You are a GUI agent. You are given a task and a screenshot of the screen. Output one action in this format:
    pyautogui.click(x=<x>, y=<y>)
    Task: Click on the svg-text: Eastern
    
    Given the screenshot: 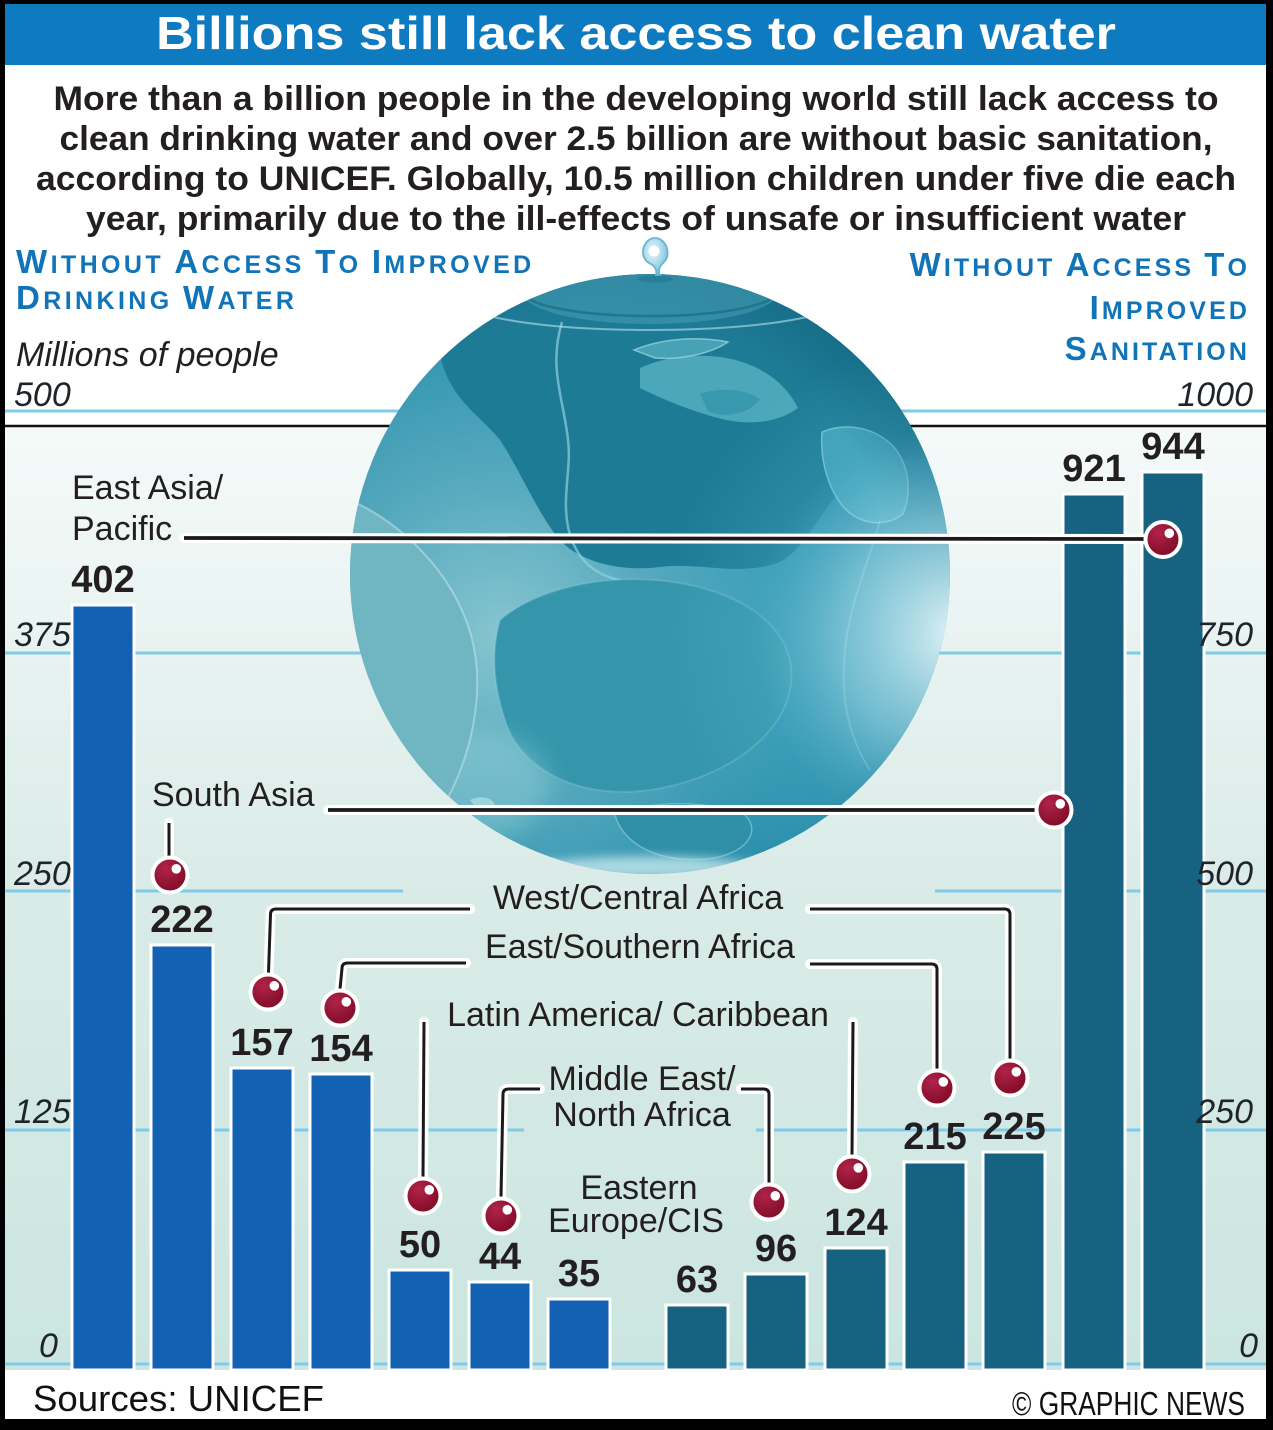 What is the action you would take?
    pyautogui.click(x=638, y=1188)
    